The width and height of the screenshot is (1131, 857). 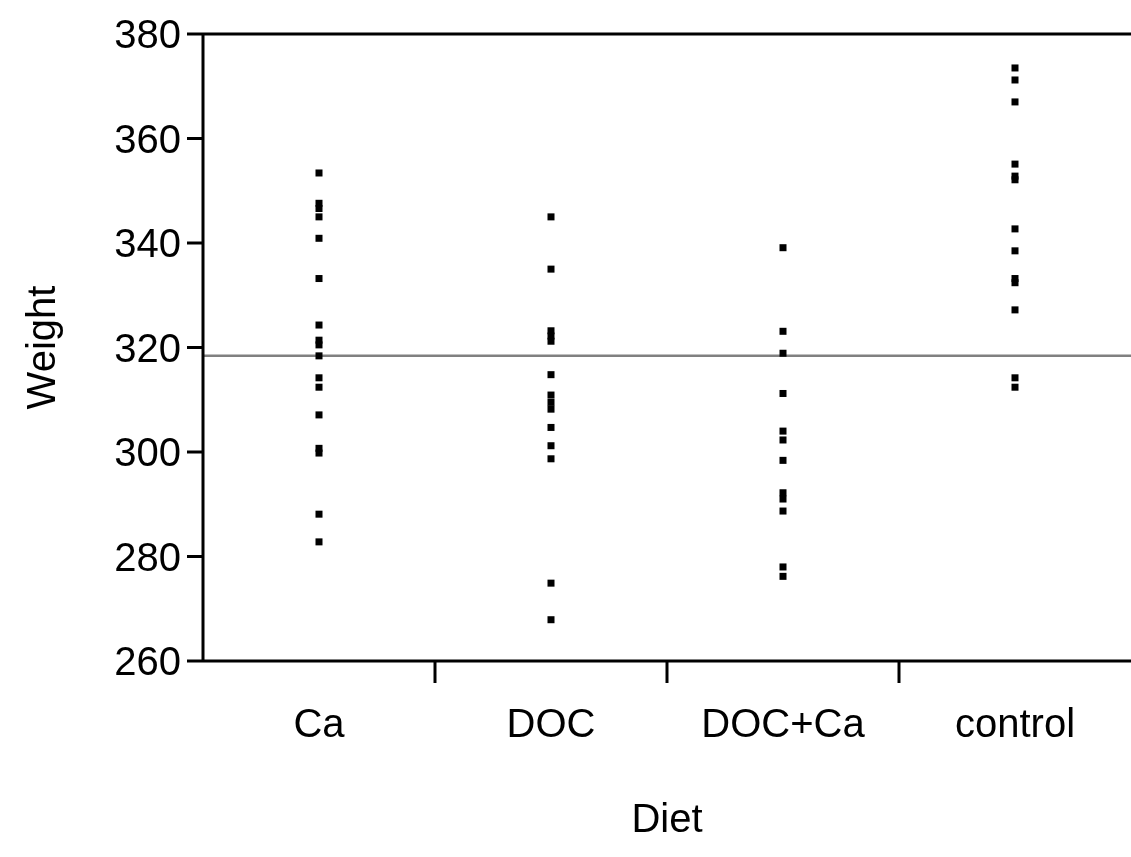 I want to click on y-tick-label: 280, so click(x=147, y=556).